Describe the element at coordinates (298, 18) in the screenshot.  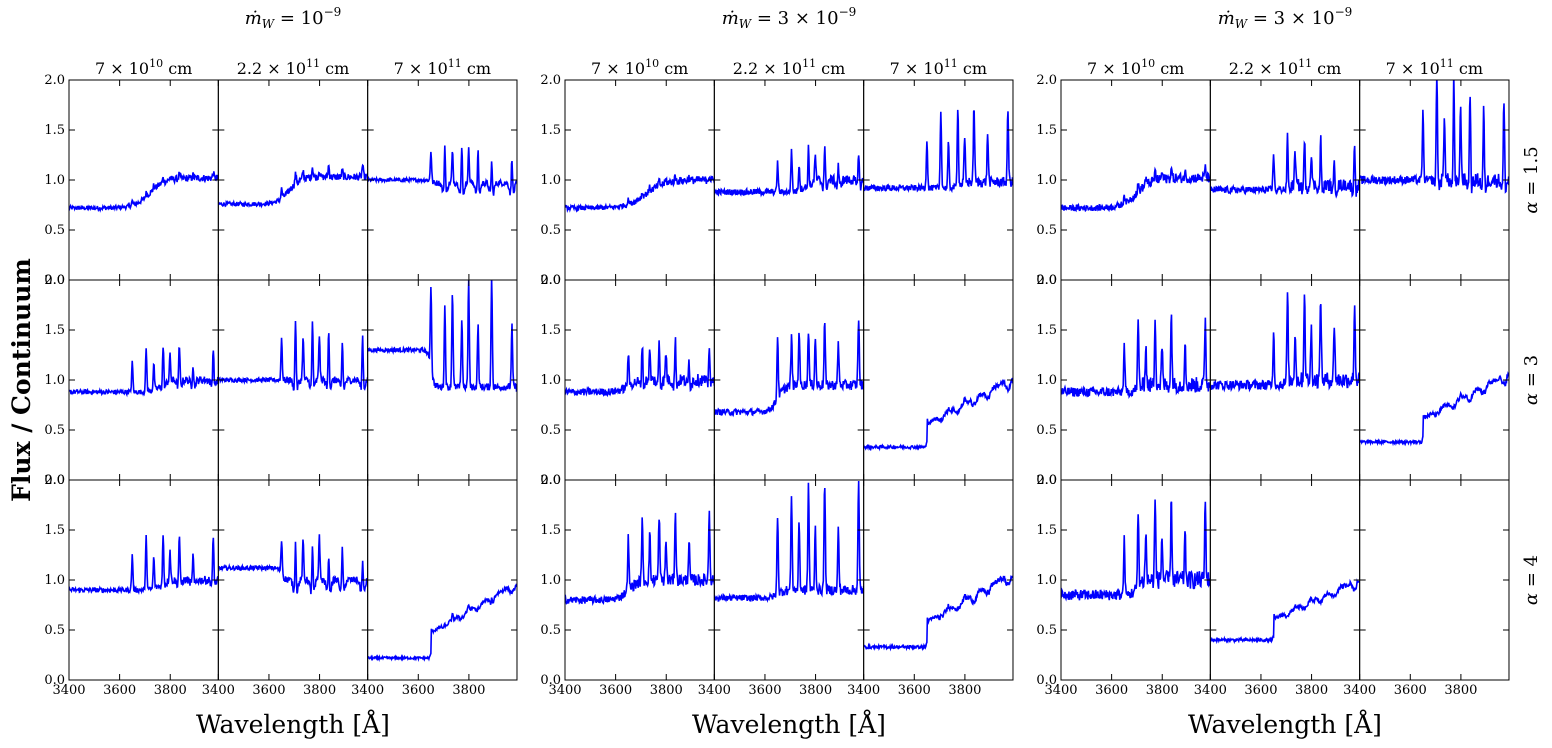
I see `group-title-eq: = 10` at that location.